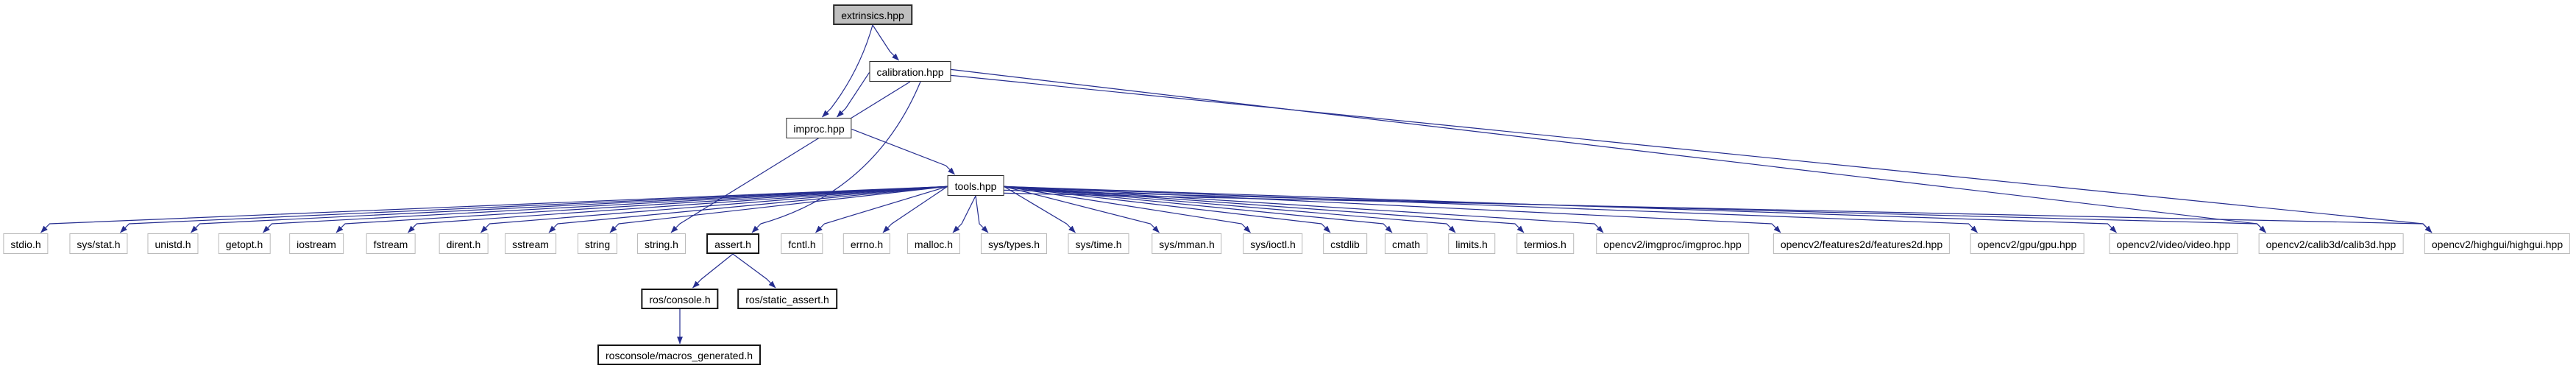  Describe the element at coordinates (964, 214) in the screenshot. I see `include-edge-tools-malloc_h` at that location.